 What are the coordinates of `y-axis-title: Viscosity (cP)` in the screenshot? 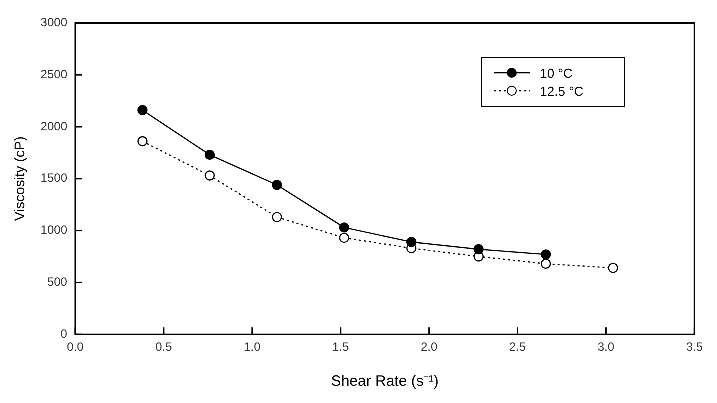 It's located at (19, 179).